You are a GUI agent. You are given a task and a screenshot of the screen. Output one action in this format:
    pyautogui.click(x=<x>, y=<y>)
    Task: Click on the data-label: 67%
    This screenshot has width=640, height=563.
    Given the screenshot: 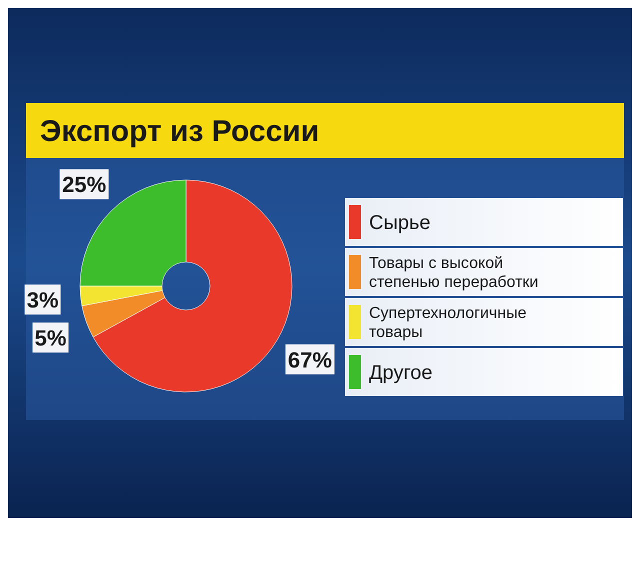 What is the action you would take?
    pyautogui.click(x=310, y=359)
    